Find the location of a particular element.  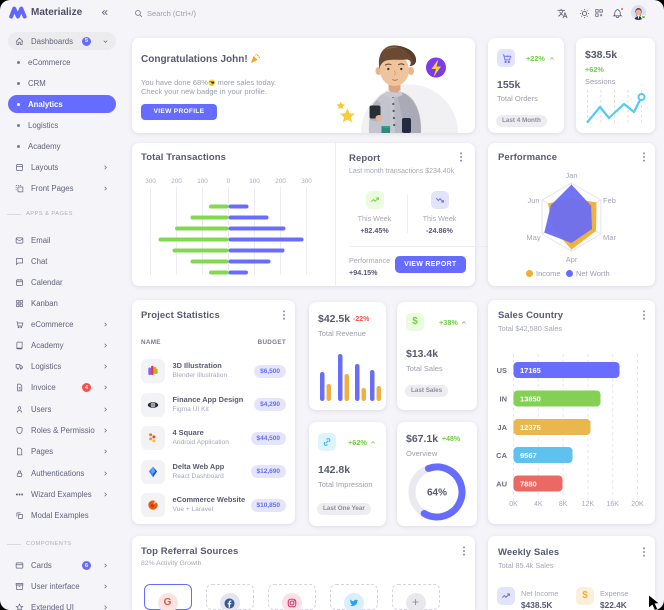

svg-text: Jun is located at coordinates (533, 200).